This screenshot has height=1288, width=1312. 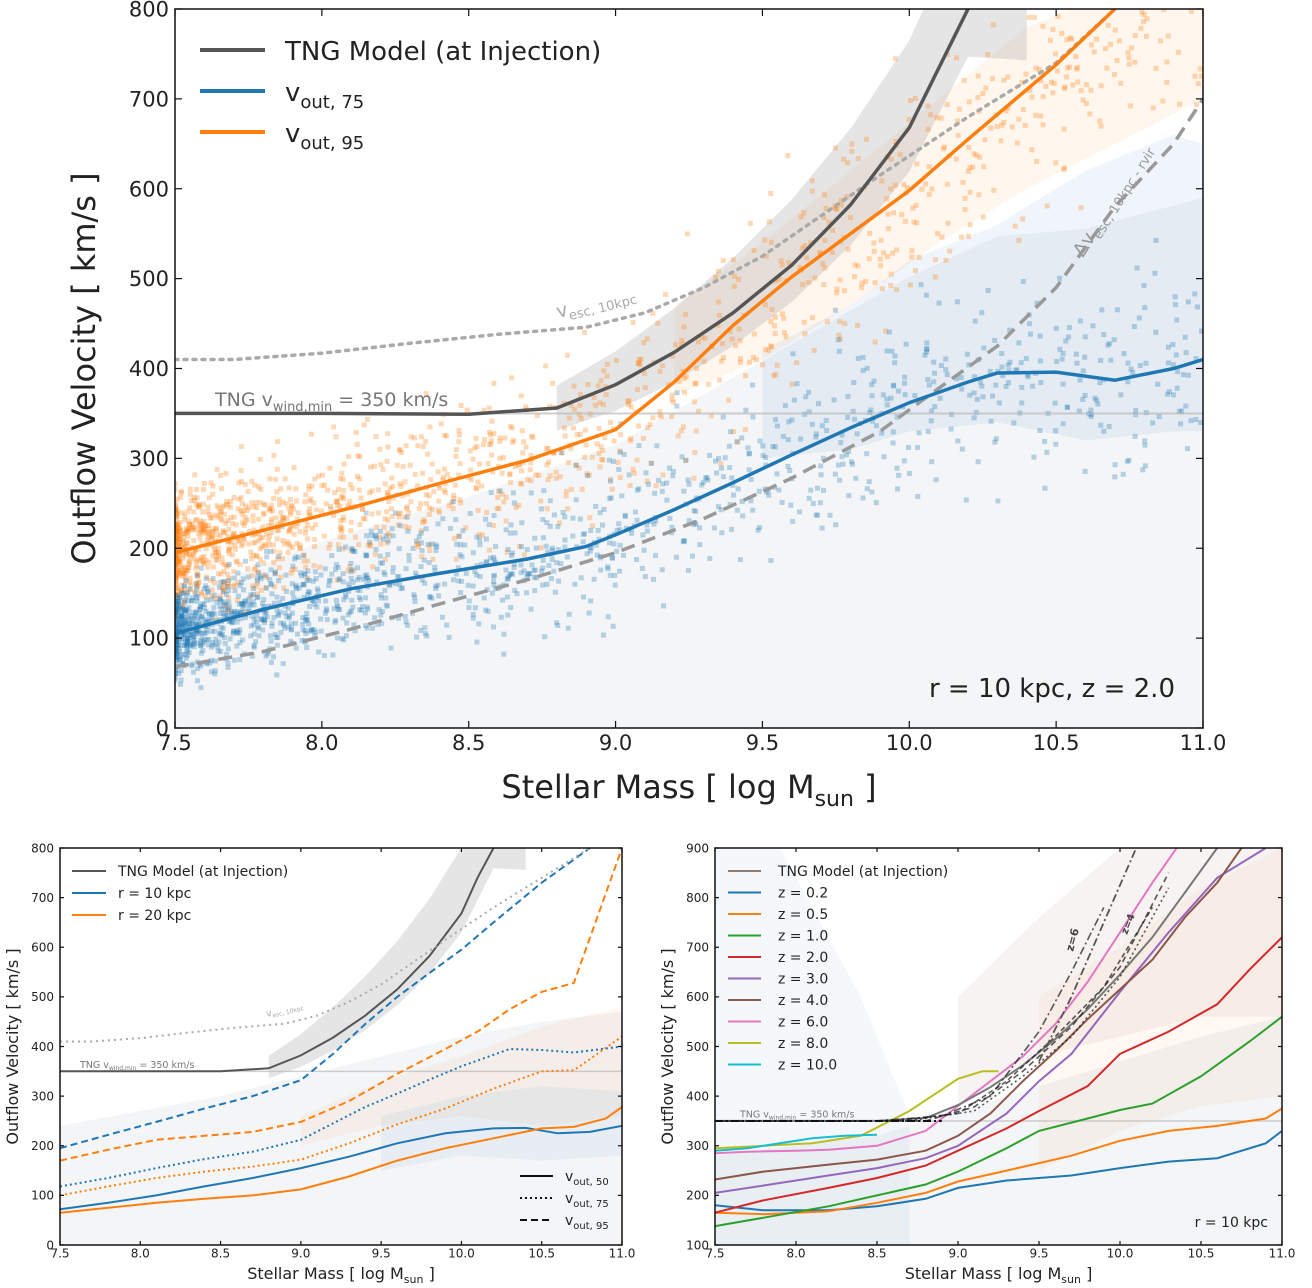 What do you see at coordinates (220, 1254) in the screenshot?
I see `x-tick-label: 8.5` at bounding box center [220, 1254].